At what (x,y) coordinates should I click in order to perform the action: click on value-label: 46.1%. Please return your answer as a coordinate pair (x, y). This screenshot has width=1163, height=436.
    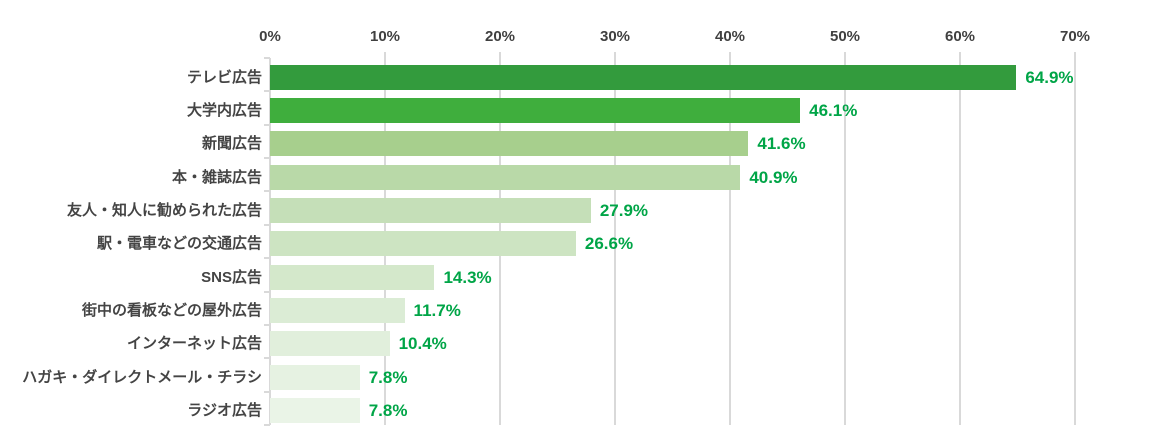
    Looking at the image, I should click on (833, 110).